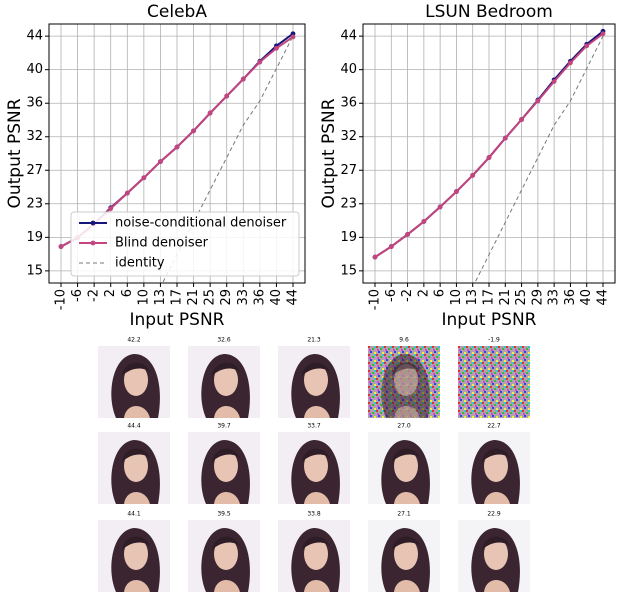  I want to click on series-line, so click(539, 159).